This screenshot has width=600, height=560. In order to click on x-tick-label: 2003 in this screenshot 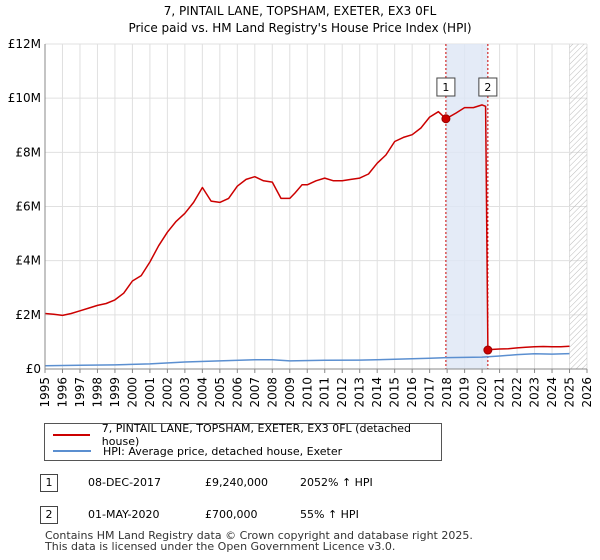, I will do `click(185, 392)`.